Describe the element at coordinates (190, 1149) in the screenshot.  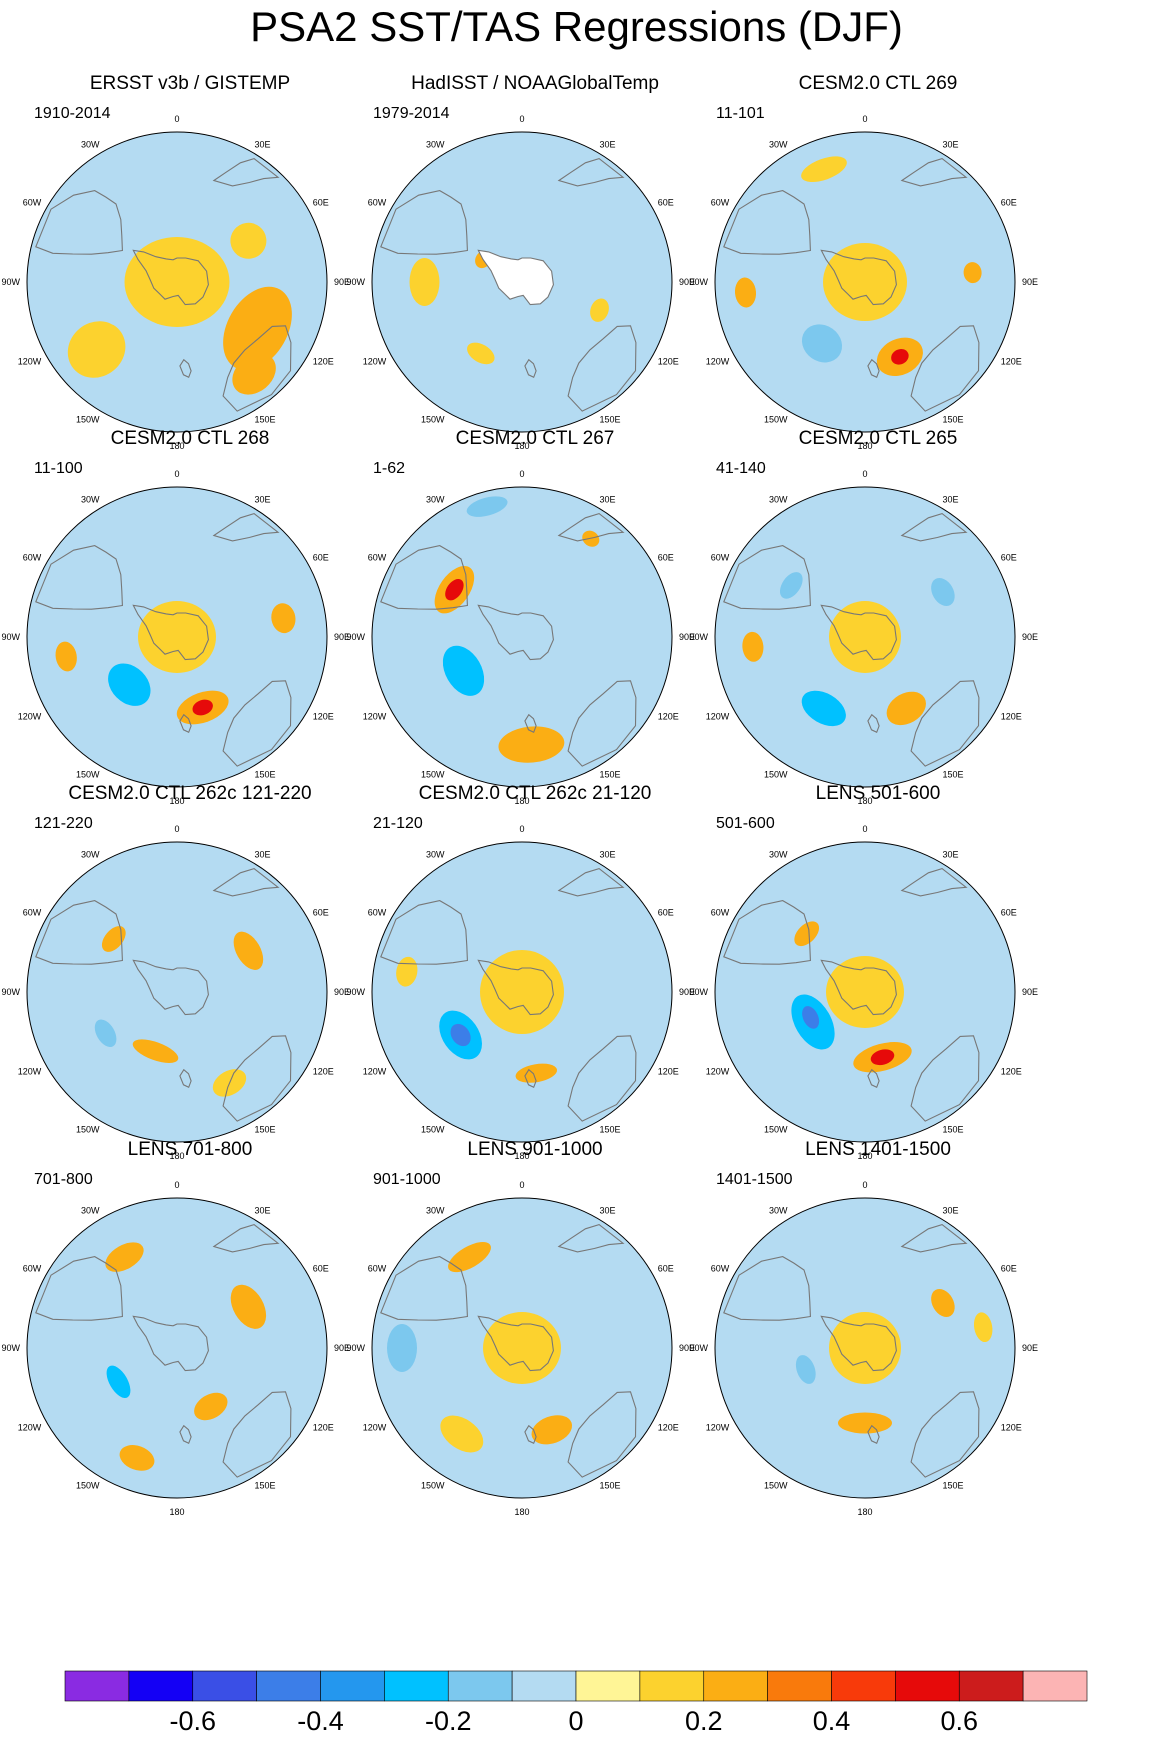
I see `panel-title: LENS 701-800` at that location.